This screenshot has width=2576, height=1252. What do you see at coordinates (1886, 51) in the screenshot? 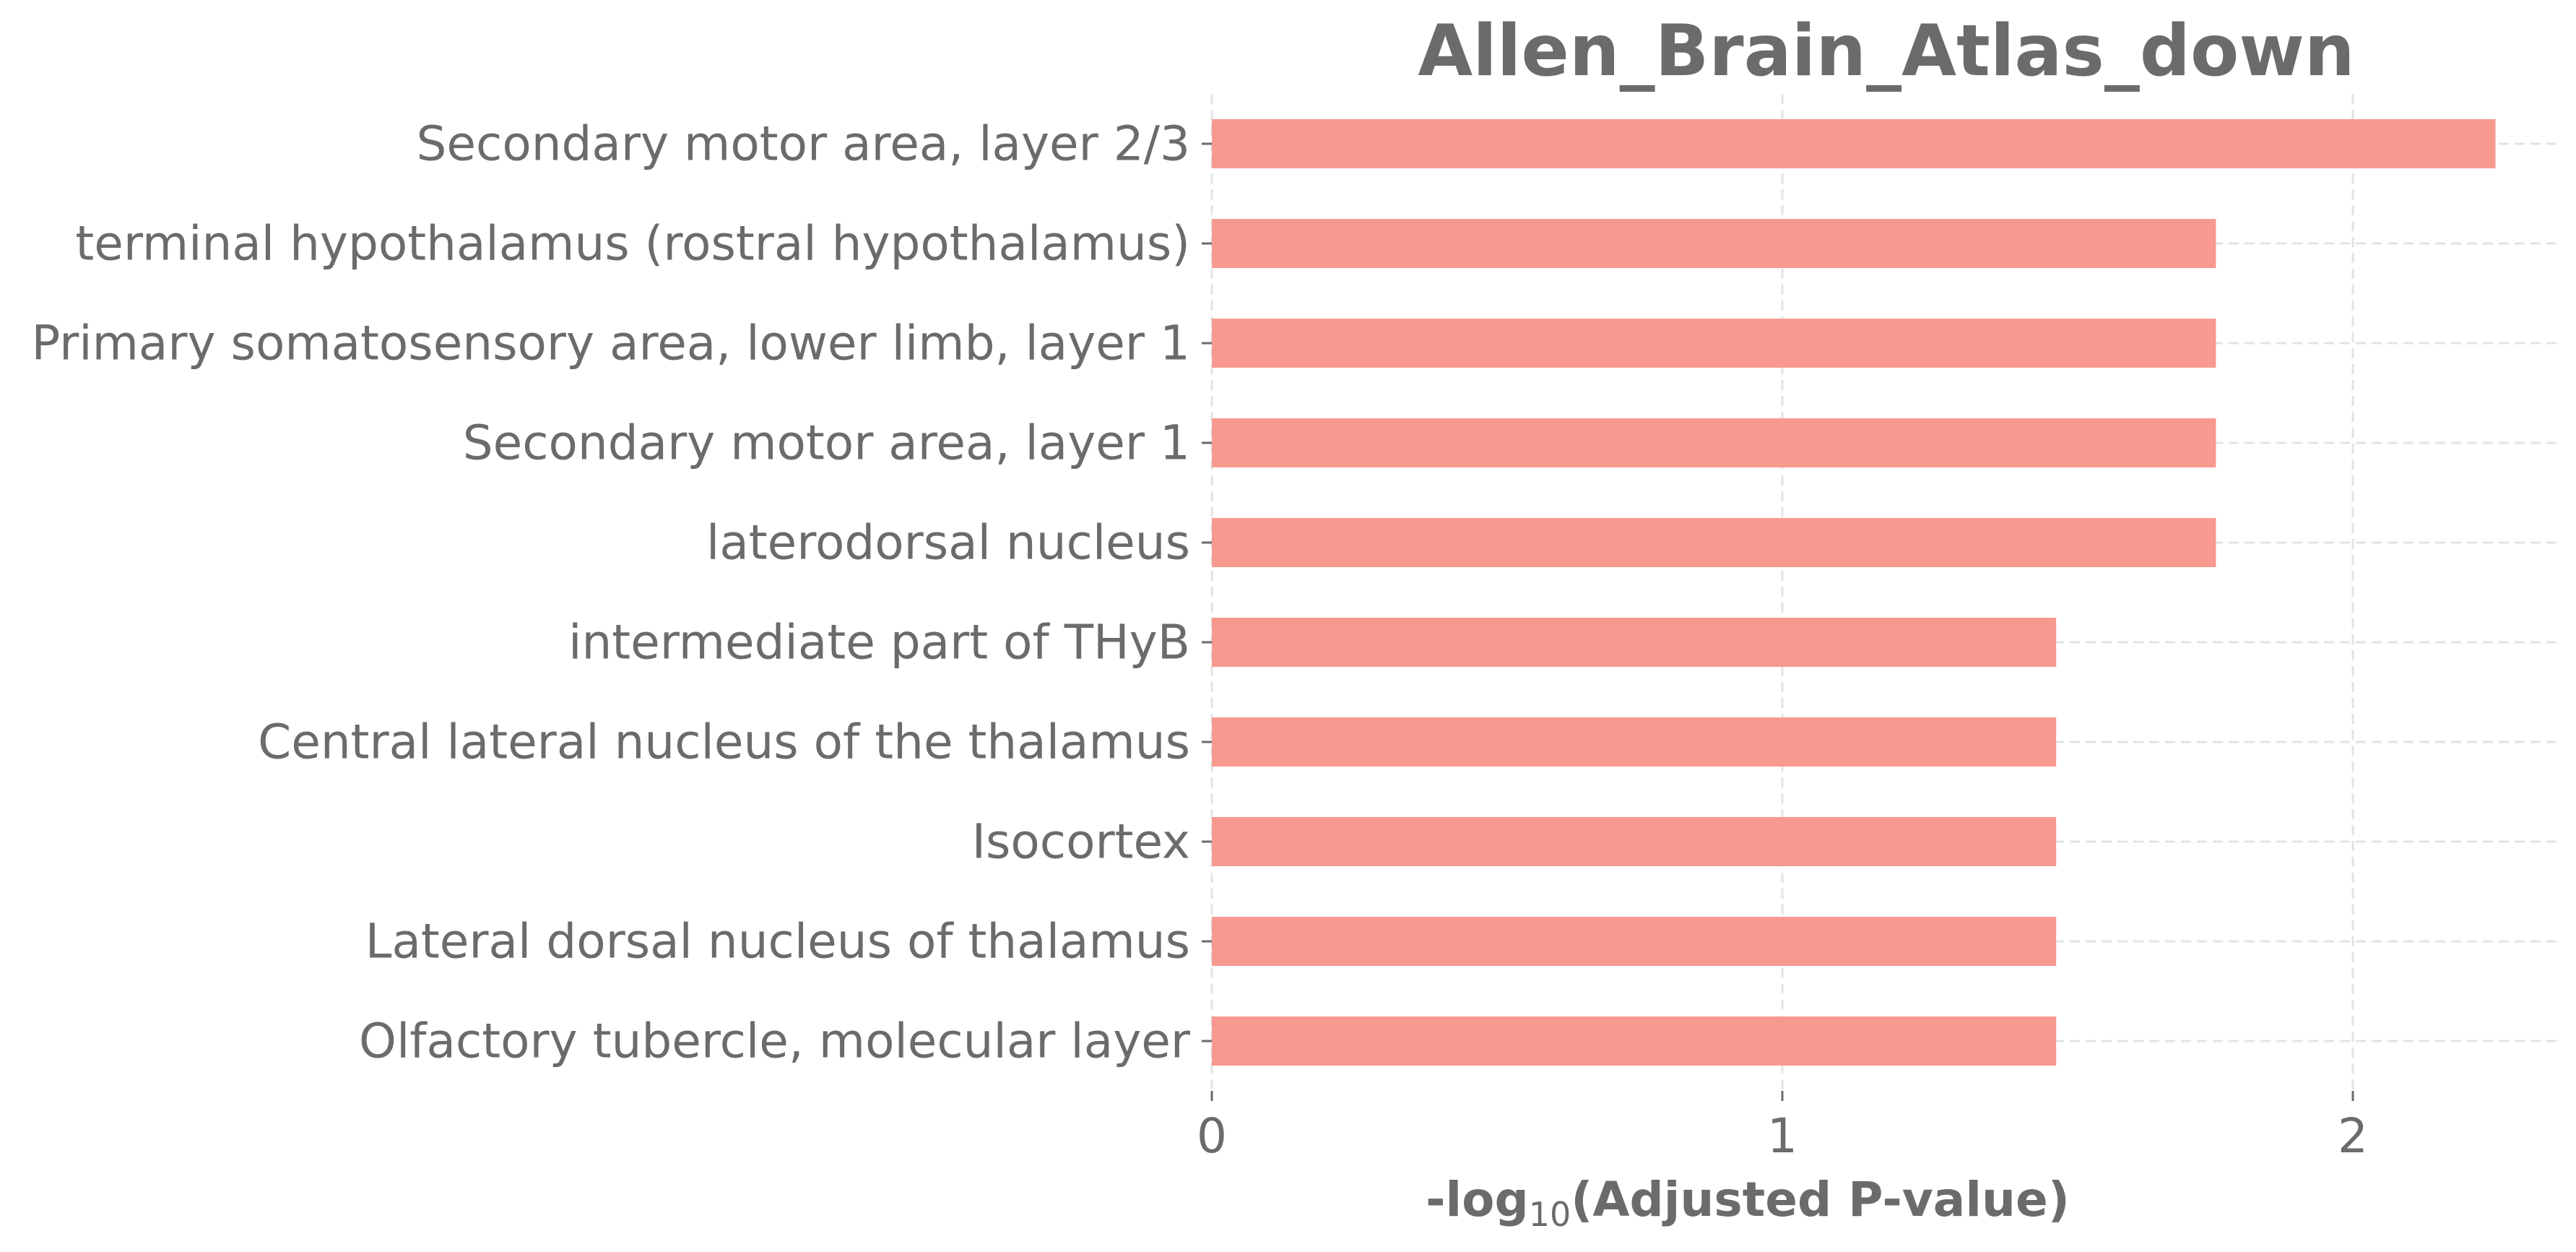
I see `chart-title: Allen_Brain_Atlas_down` at bounding box center [1886, 51].